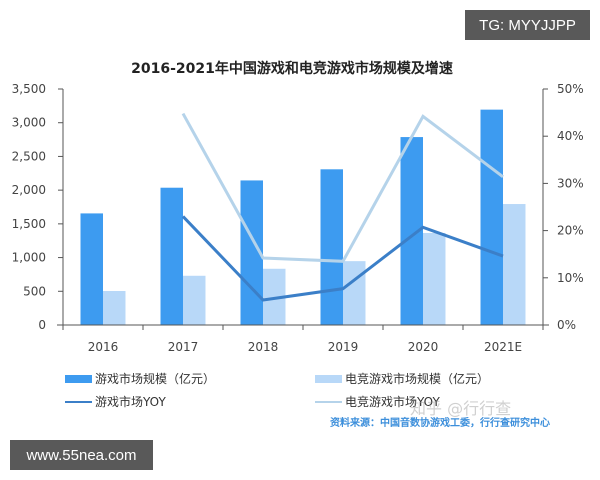 Image resolution: width=600 pixels, height=480 pixels. Describe the element at coordinates (29, 123) in the screenshot. I see `left-tick-label: 3,000` at that location.